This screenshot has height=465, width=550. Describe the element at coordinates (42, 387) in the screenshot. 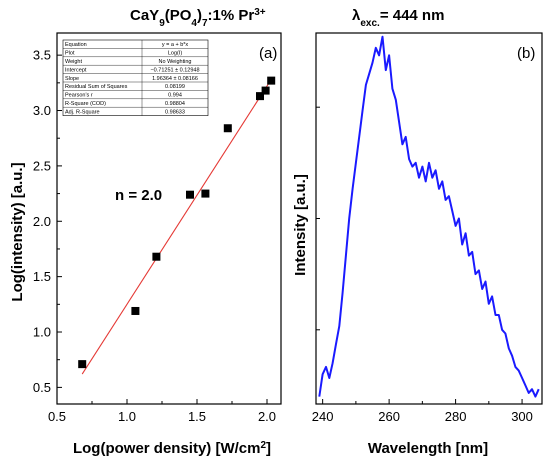

I see `y-tick-label: 0.5` at that location.